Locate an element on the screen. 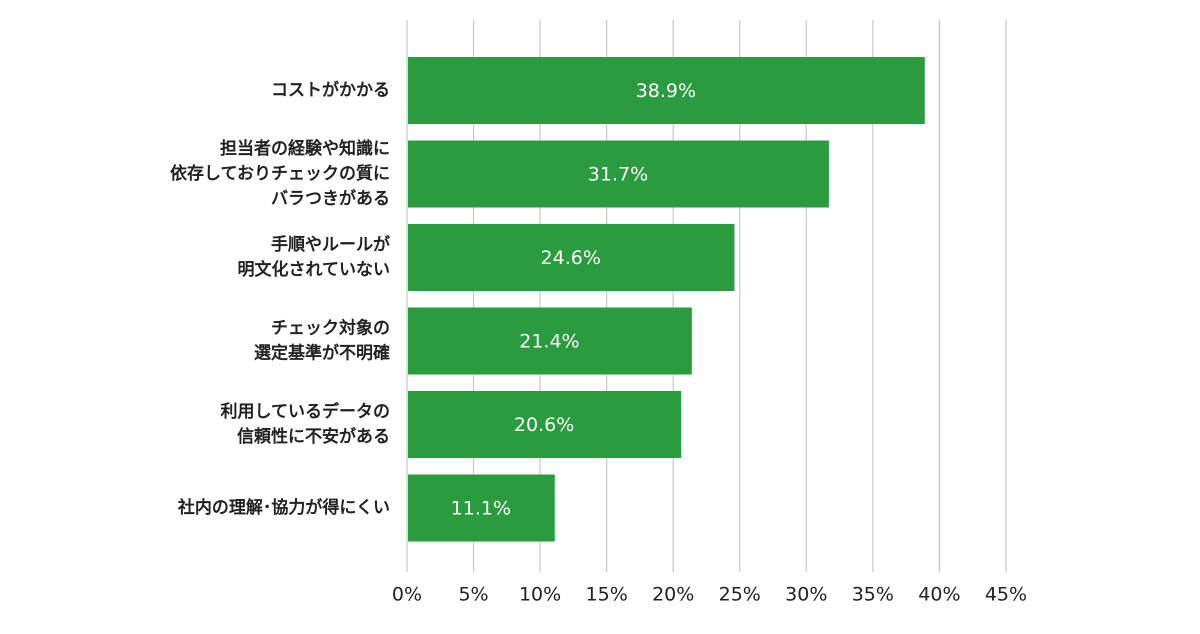 The height and width of the screenshot is (634, 1200). x-tick-label-30: 30% is located at coordinates (806, 595).